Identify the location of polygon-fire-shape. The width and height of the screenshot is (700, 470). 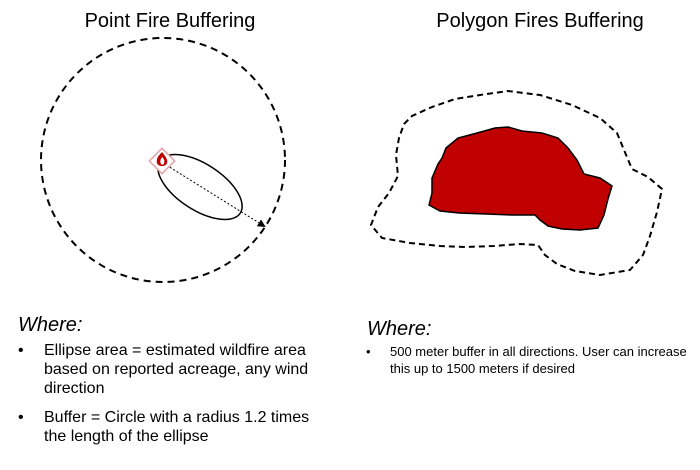
(520, 178).